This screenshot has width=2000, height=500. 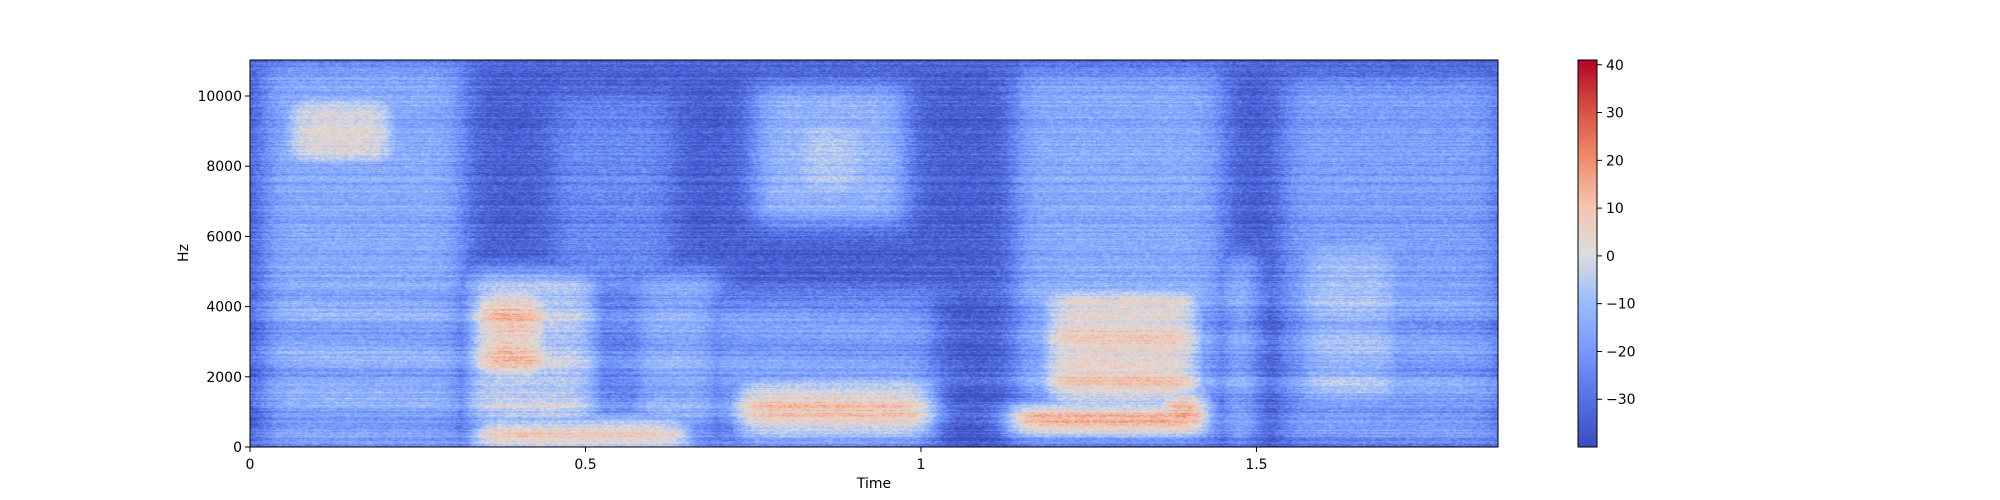 I want to click on colorbar-tick-label: −10, so click(x=1621, y=305).